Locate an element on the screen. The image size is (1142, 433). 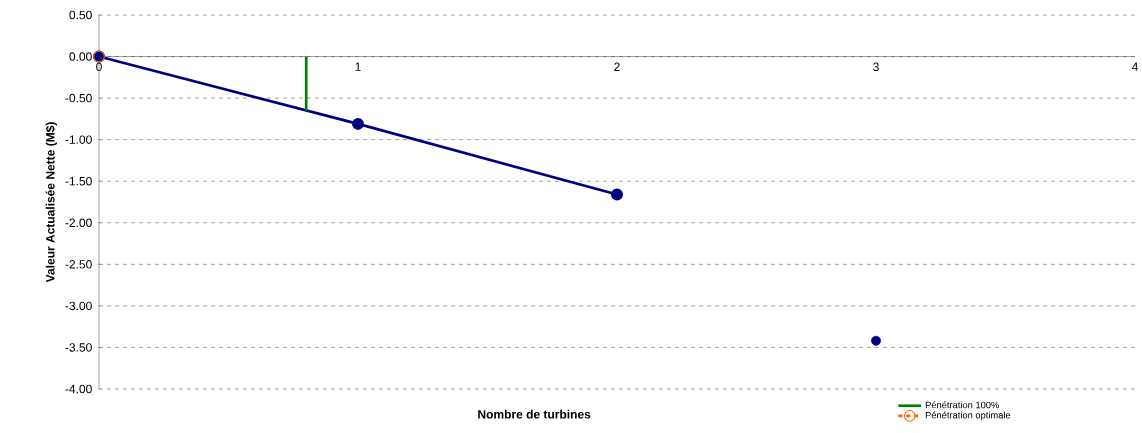
x-tick-label: 3 is located at coordinates (876, 67).